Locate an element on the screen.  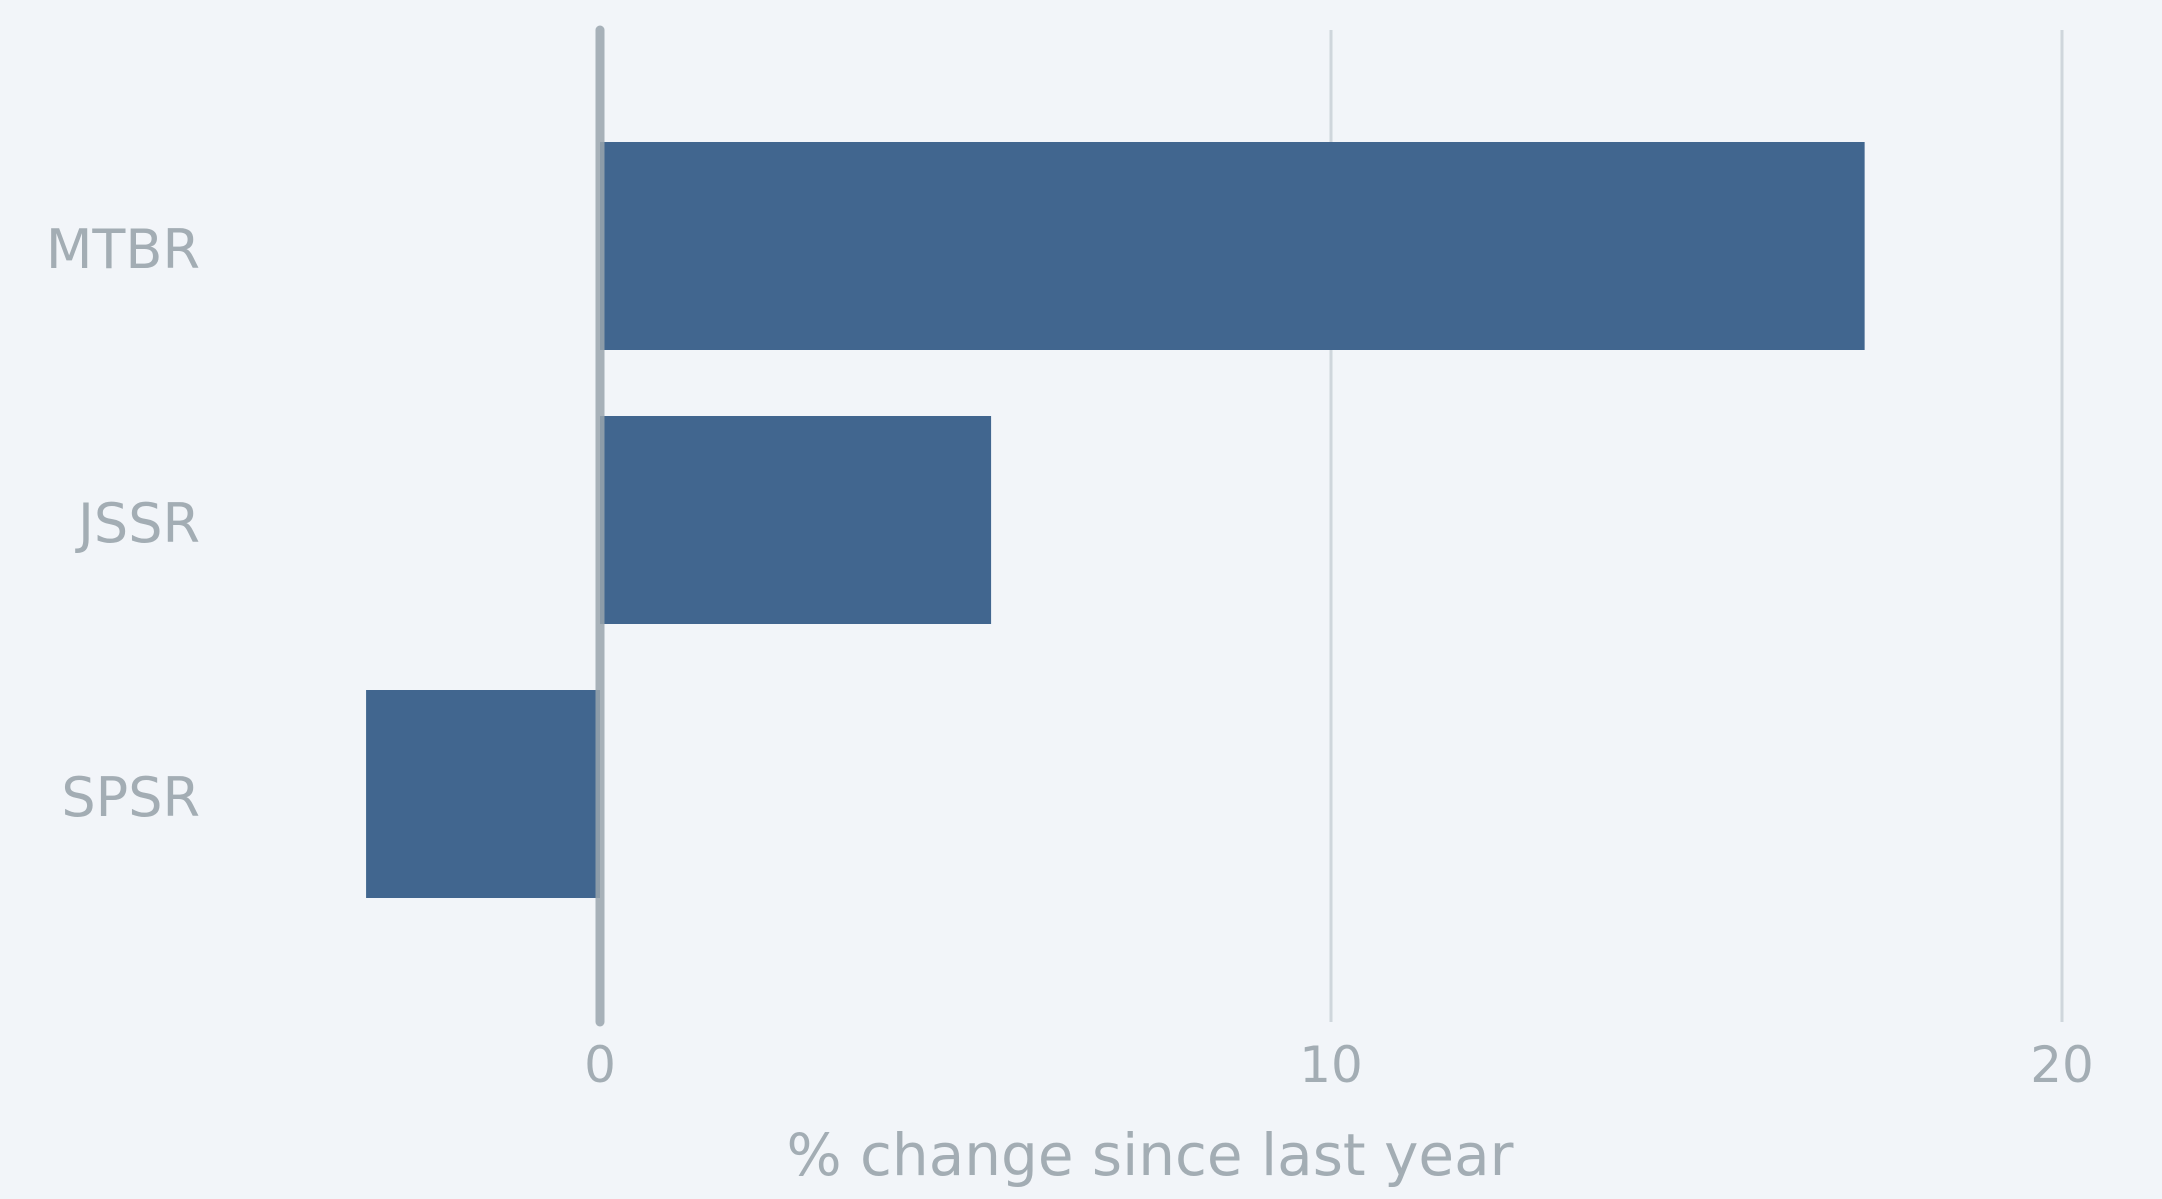
x-tick-label-0: 0 is located at coordinates (600, 1065).